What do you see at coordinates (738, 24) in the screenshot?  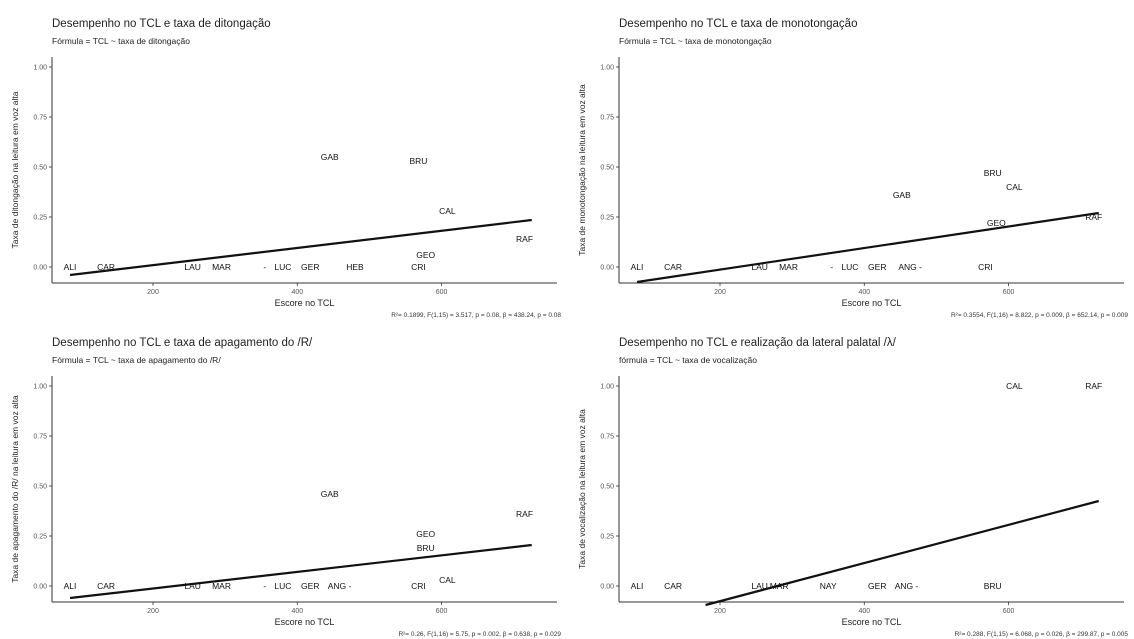 I see `chart-title: Desempenho no TCL e taxa de monotongação` at bounding box center [738, 24].